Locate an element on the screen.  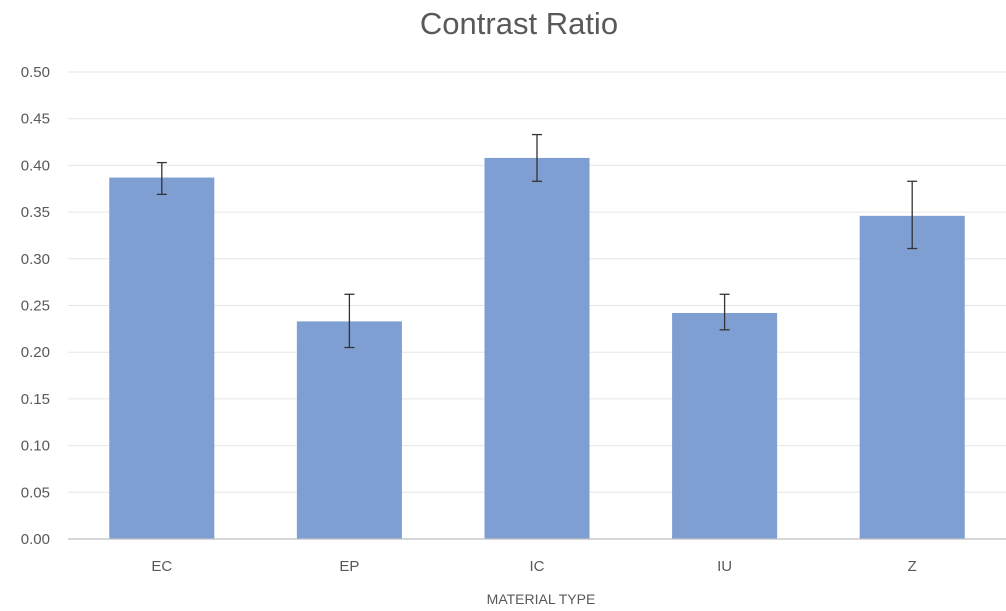
x-axis-ticks: EC EP IC IU Z is located at coordinates (533, 566).